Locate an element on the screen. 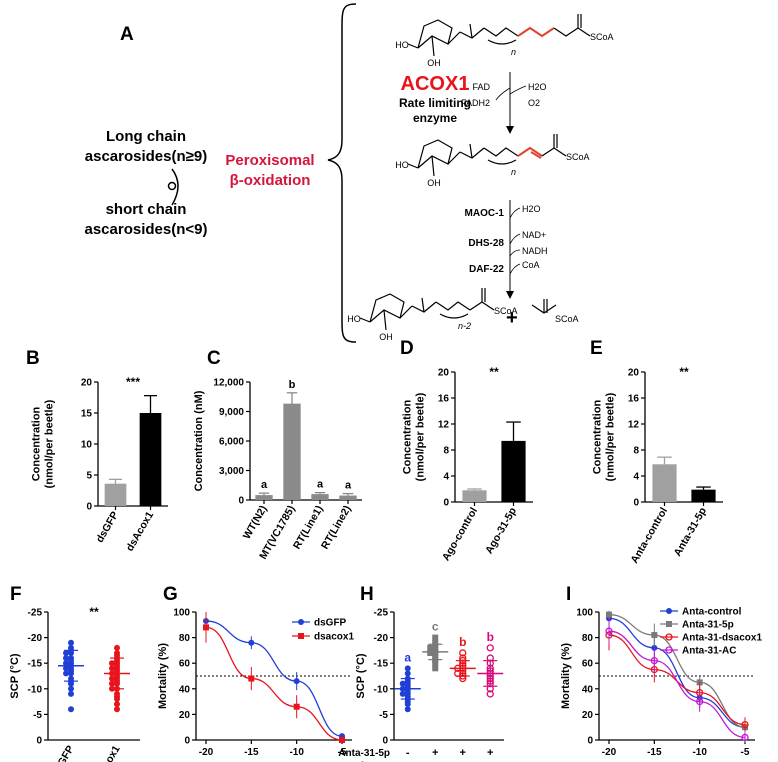  daf-label: DAF-22 is located at coordinates (486, 269).